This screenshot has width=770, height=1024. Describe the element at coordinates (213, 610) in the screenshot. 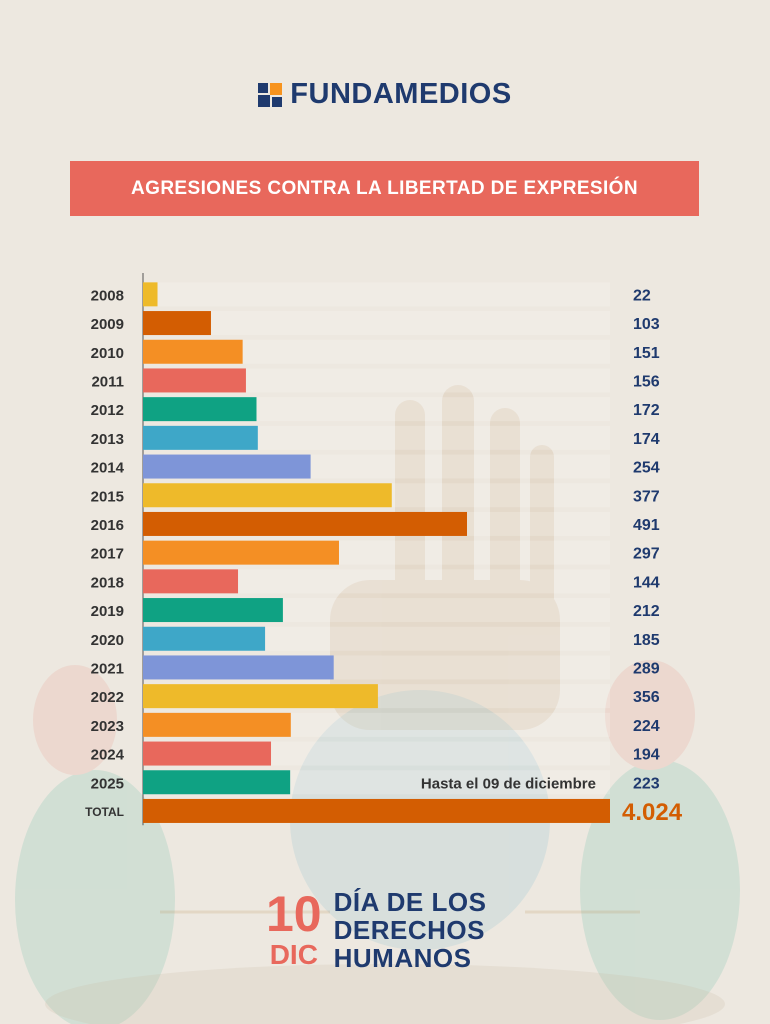

I see `bar-2019` at that location.